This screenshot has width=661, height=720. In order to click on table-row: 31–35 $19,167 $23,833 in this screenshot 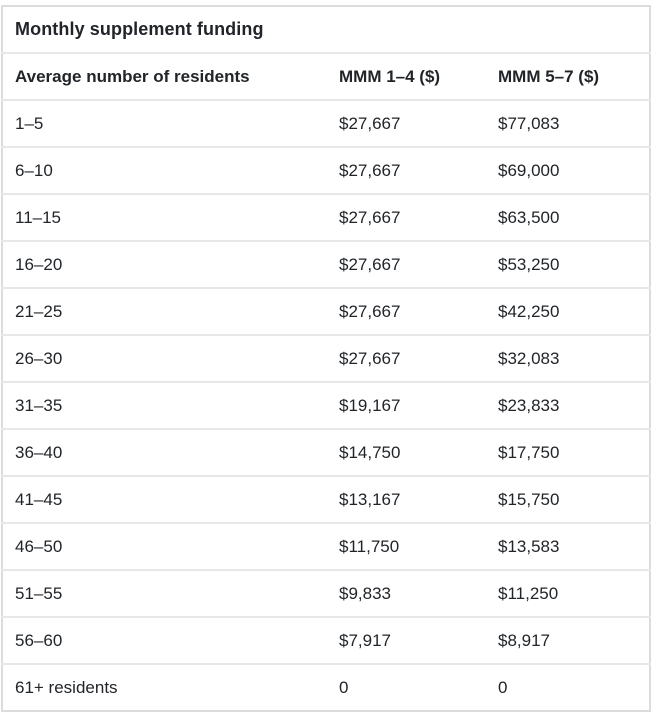, I will do `click(326, 405)`.